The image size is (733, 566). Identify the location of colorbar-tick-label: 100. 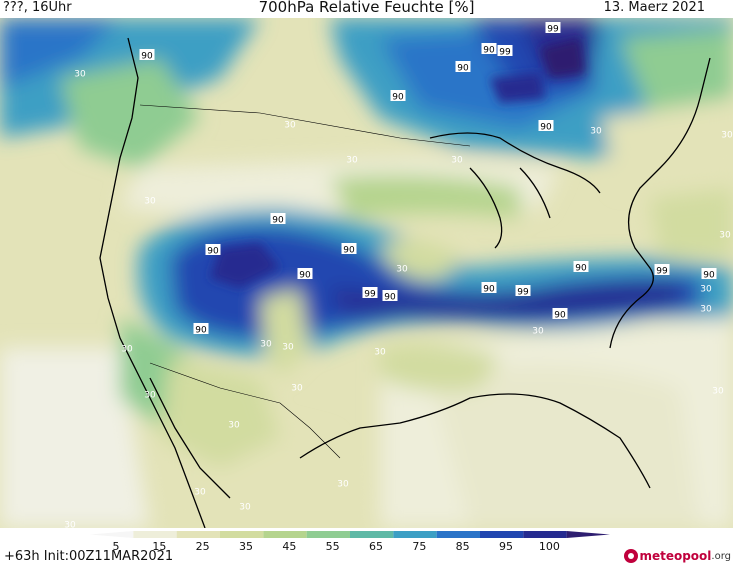
(549, 546).